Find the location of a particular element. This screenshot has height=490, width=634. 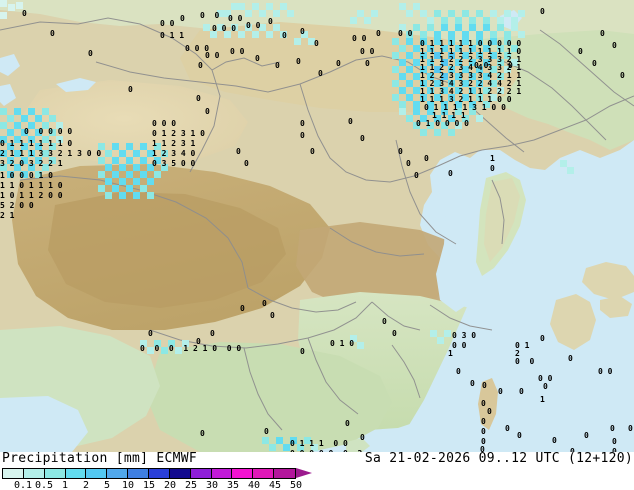

legend-swatch-0p5 is located at coordinates (34, 473).